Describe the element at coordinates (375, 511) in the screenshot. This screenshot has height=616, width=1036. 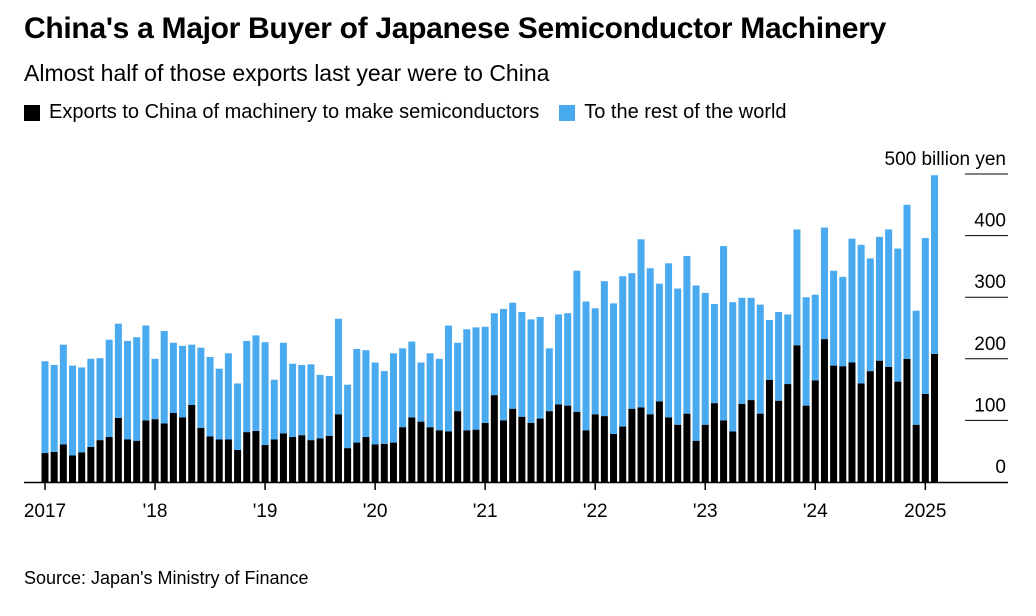
I see `x-tick-label: '20` at that location.